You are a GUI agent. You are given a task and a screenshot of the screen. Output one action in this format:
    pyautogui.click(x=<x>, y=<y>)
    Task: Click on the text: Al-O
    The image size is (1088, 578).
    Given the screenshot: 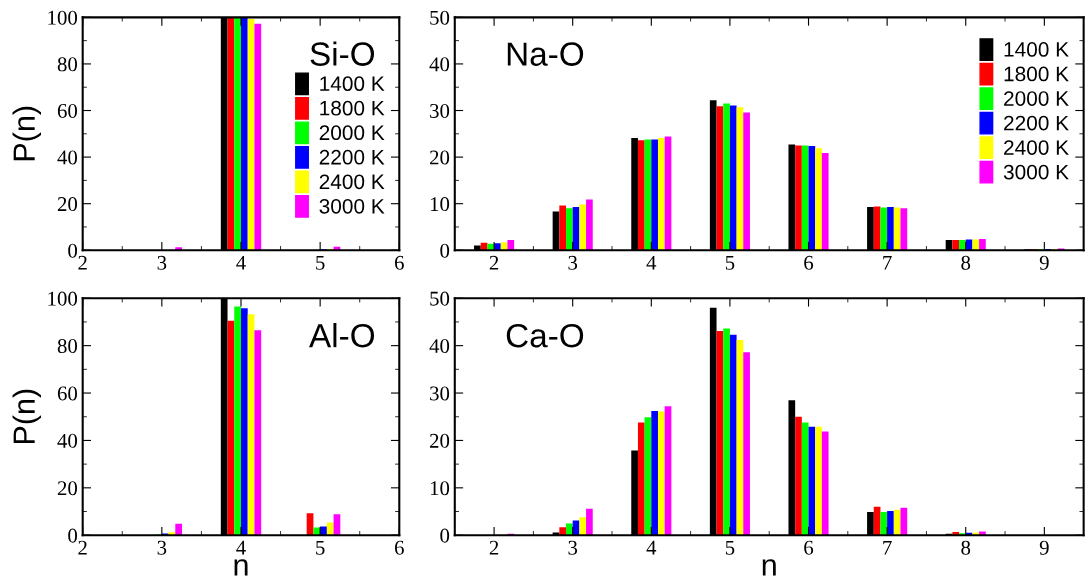 What is the action you would take?
    pyautogui.click(x=342, y=335)
    